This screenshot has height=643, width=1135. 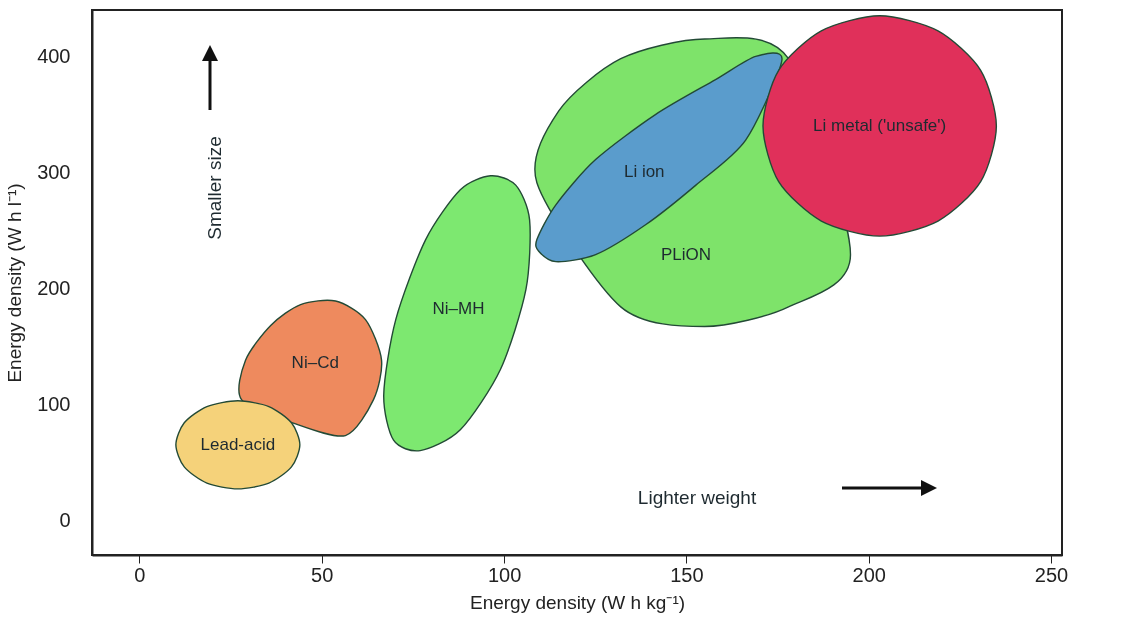 I want to click on y-tick-label: 300, so click(x=54, y=171).